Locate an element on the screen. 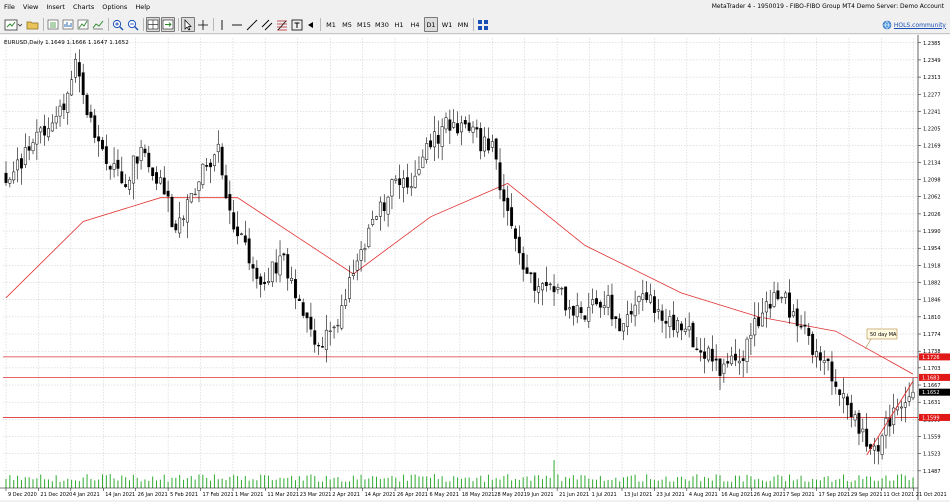 The width and height of the screenshot is (950, 502). fibonacci-button is located at coordinates (282, 24).